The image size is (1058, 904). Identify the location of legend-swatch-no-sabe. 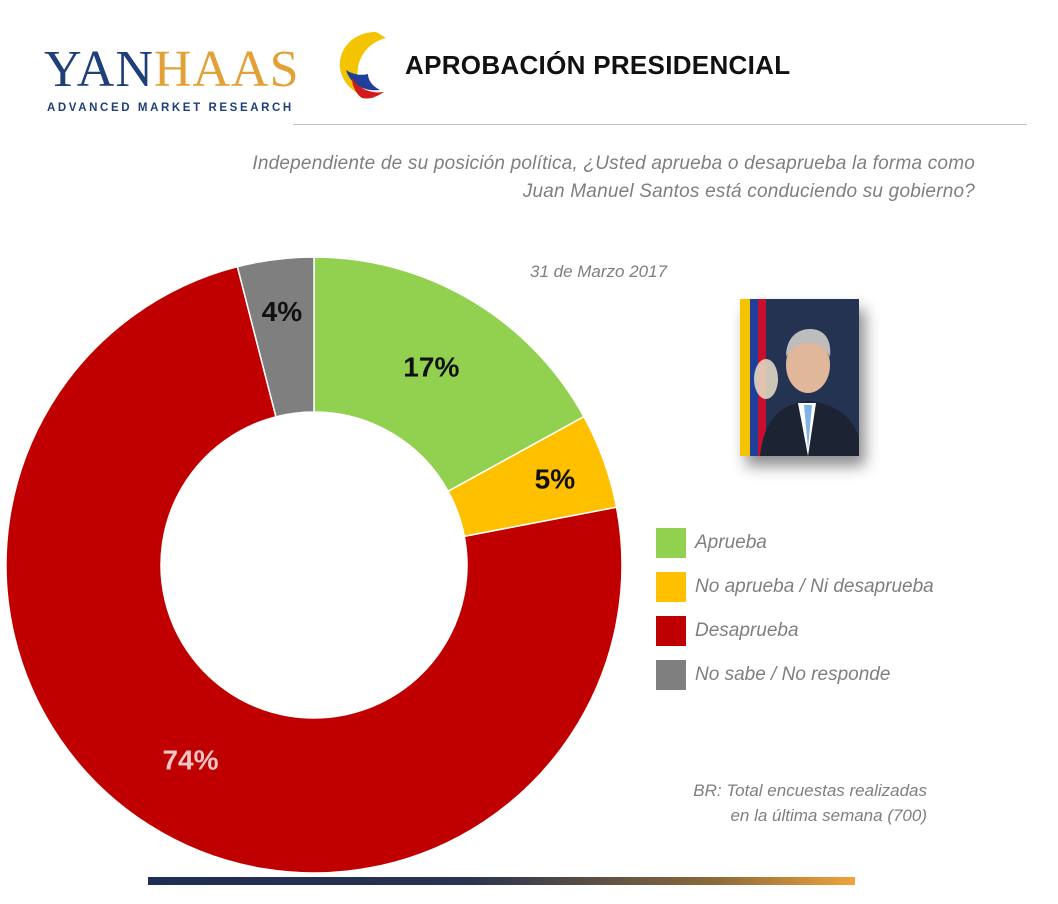
(671, 675).